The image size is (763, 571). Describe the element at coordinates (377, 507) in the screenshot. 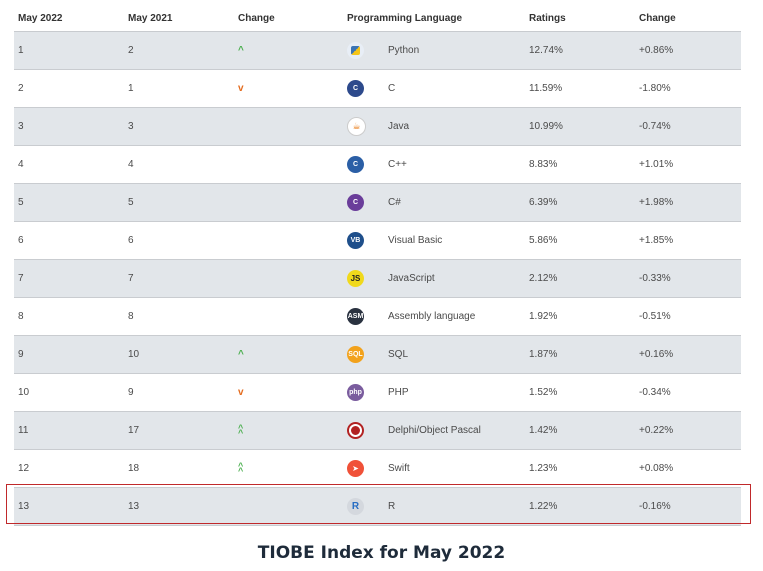

I see `table-row: 13 13 R R 1.22% -0.16%` at that location.